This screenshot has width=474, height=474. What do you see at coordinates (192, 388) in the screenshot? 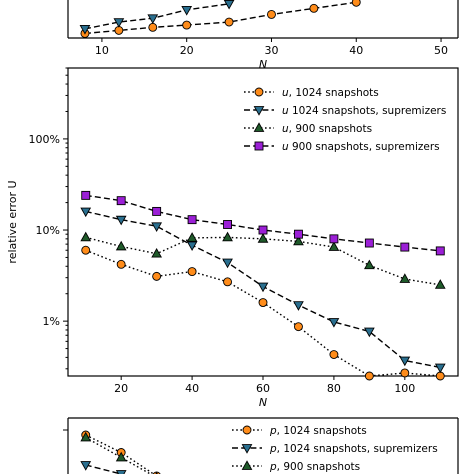
I see `x-tick-label: 40` at bounding box center [192, 388].